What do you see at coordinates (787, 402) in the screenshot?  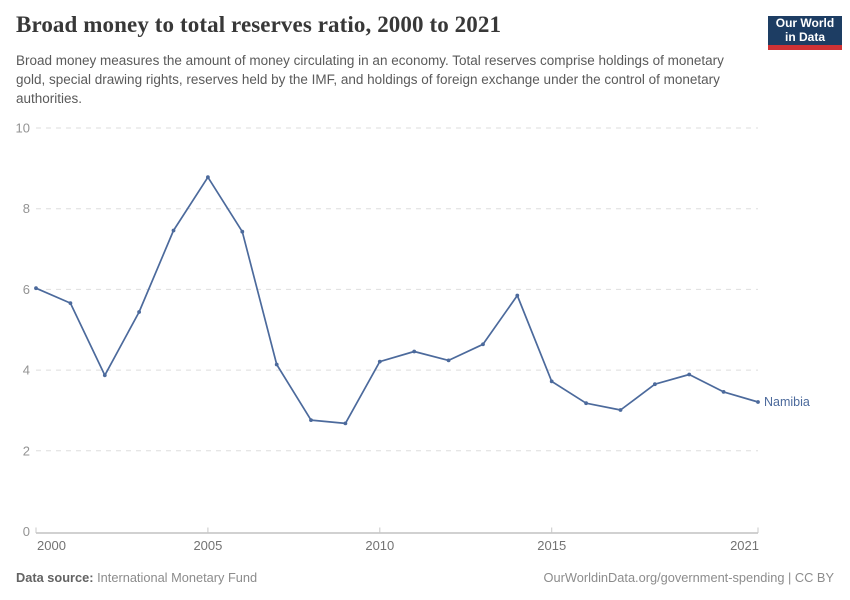 I see `series-end-label: Namibia` at bounding box center [787, 402].